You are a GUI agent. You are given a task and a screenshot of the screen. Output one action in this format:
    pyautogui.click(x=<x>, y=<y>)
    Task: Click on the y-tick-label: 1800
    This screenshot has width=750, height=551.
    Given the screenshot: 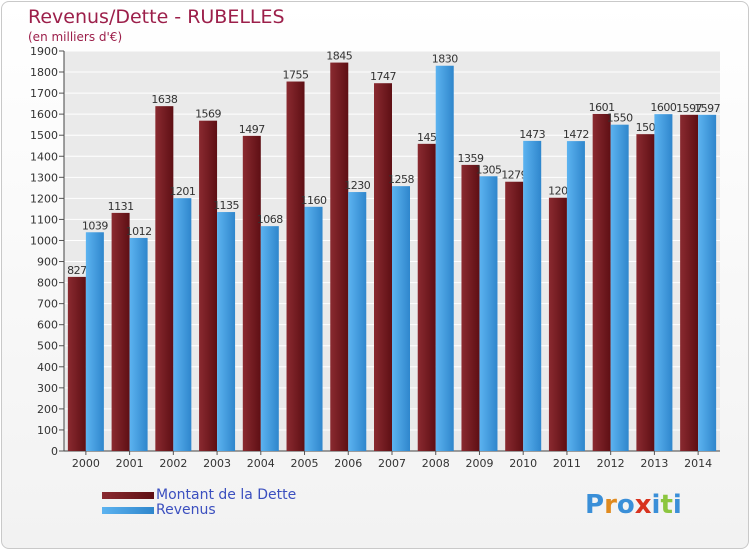 What is the action you would take?
    pyautogui.click(x=44, y=72)
    